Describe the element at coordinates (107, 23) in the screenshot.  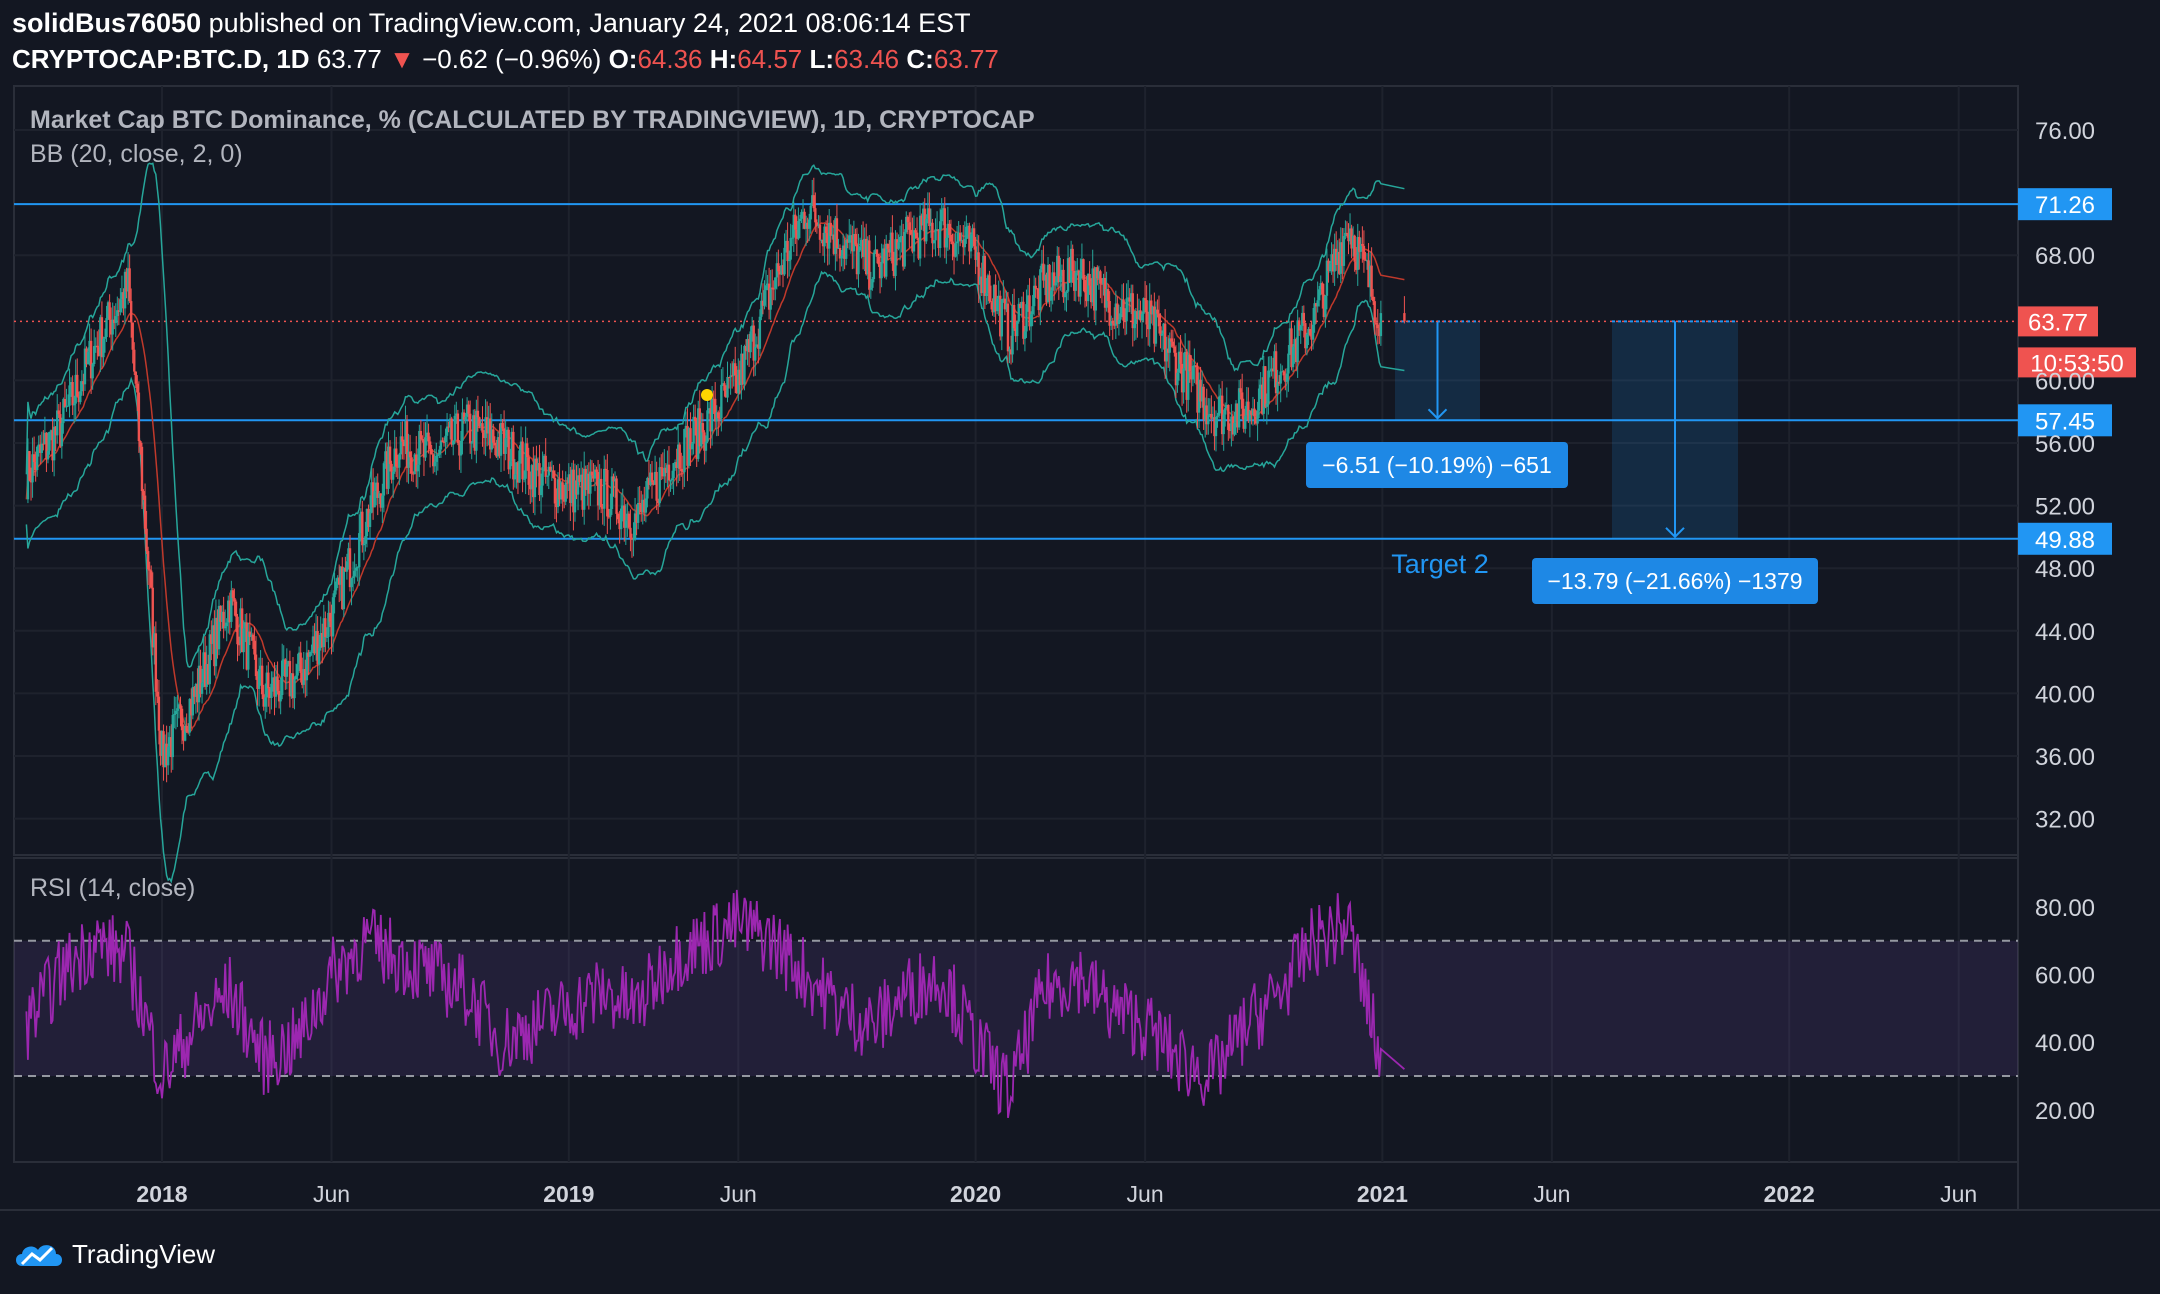
I see `publisher-name: solidBus76050` at that location.